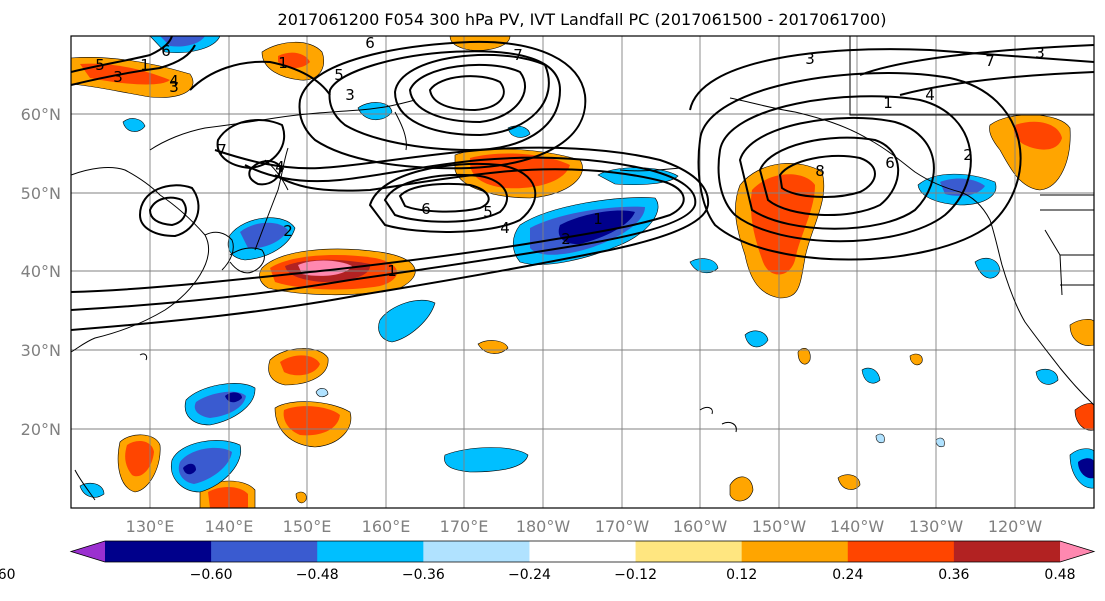 Image resolution: width=1105 pixels, height=601 pixels. Describe the element at coordinates (41, 193) in the screenshot. I see `lat-label: 50°N` at that location.